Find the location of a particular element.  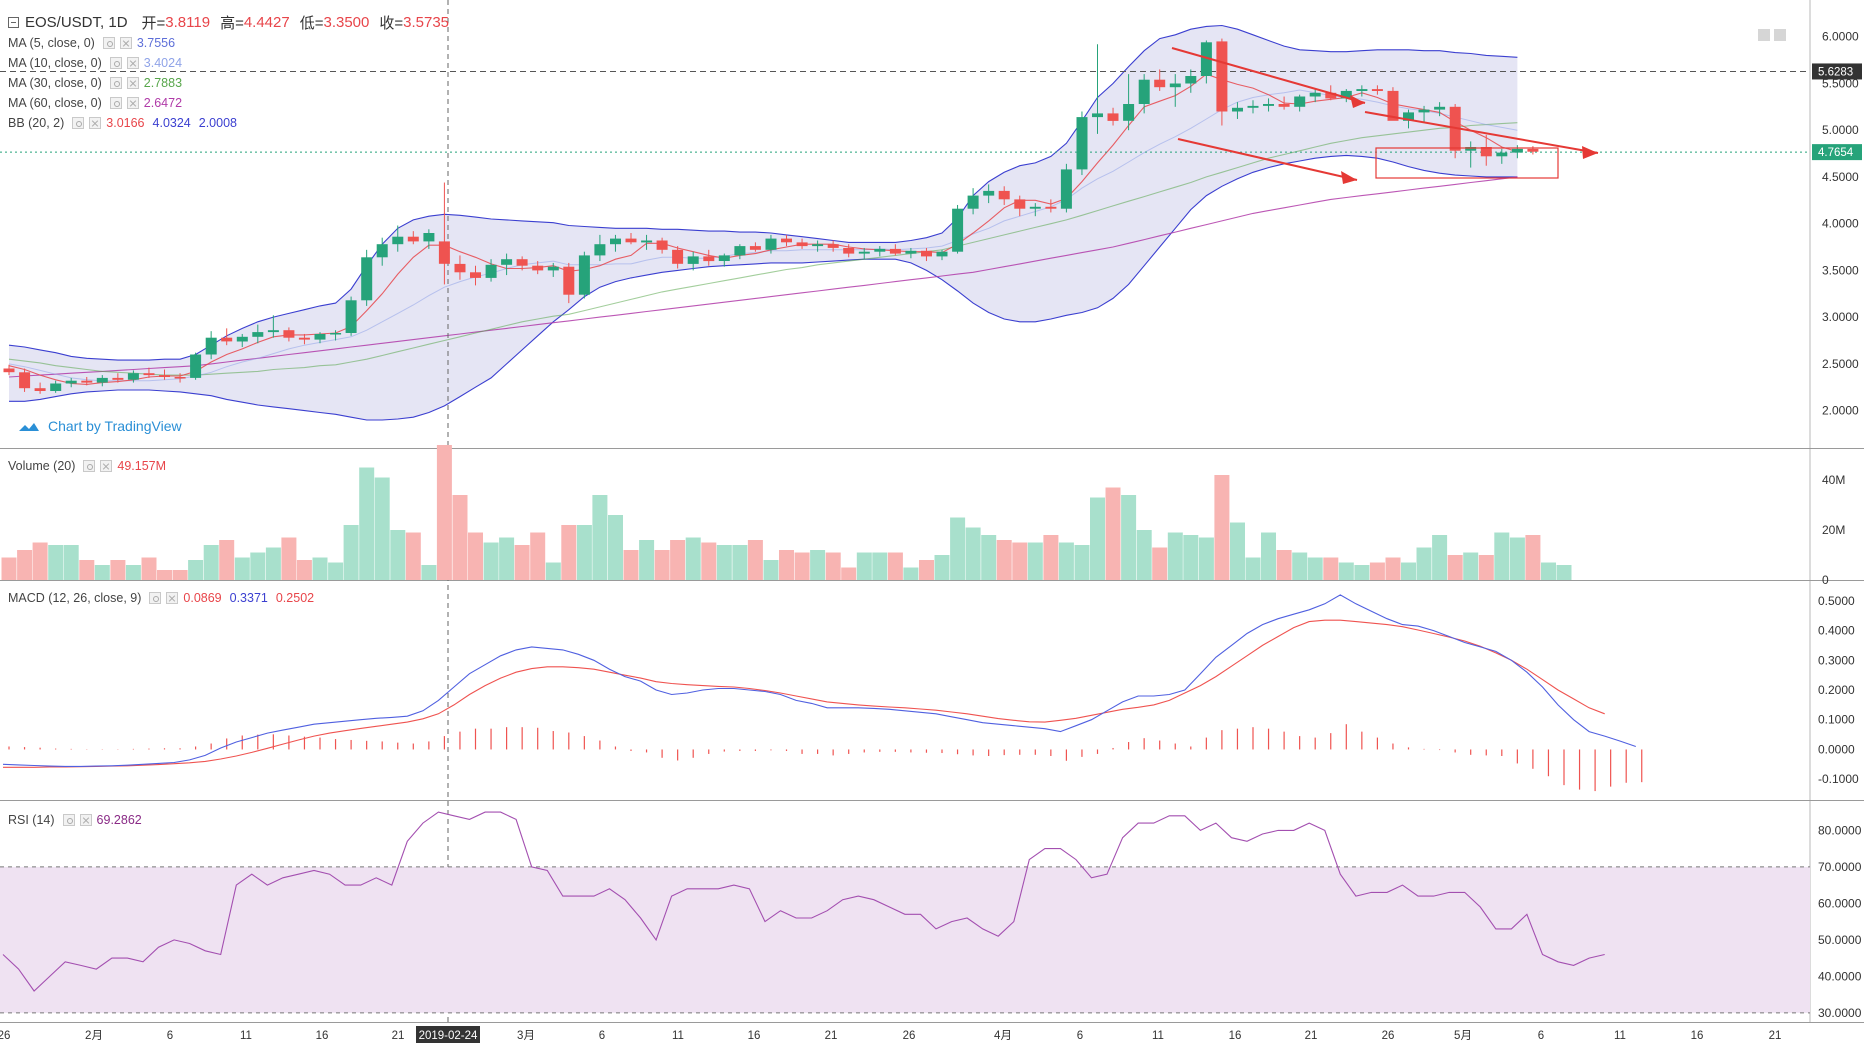

time-axis-tick-label: 2月 is located at coordinates (94, 1036).